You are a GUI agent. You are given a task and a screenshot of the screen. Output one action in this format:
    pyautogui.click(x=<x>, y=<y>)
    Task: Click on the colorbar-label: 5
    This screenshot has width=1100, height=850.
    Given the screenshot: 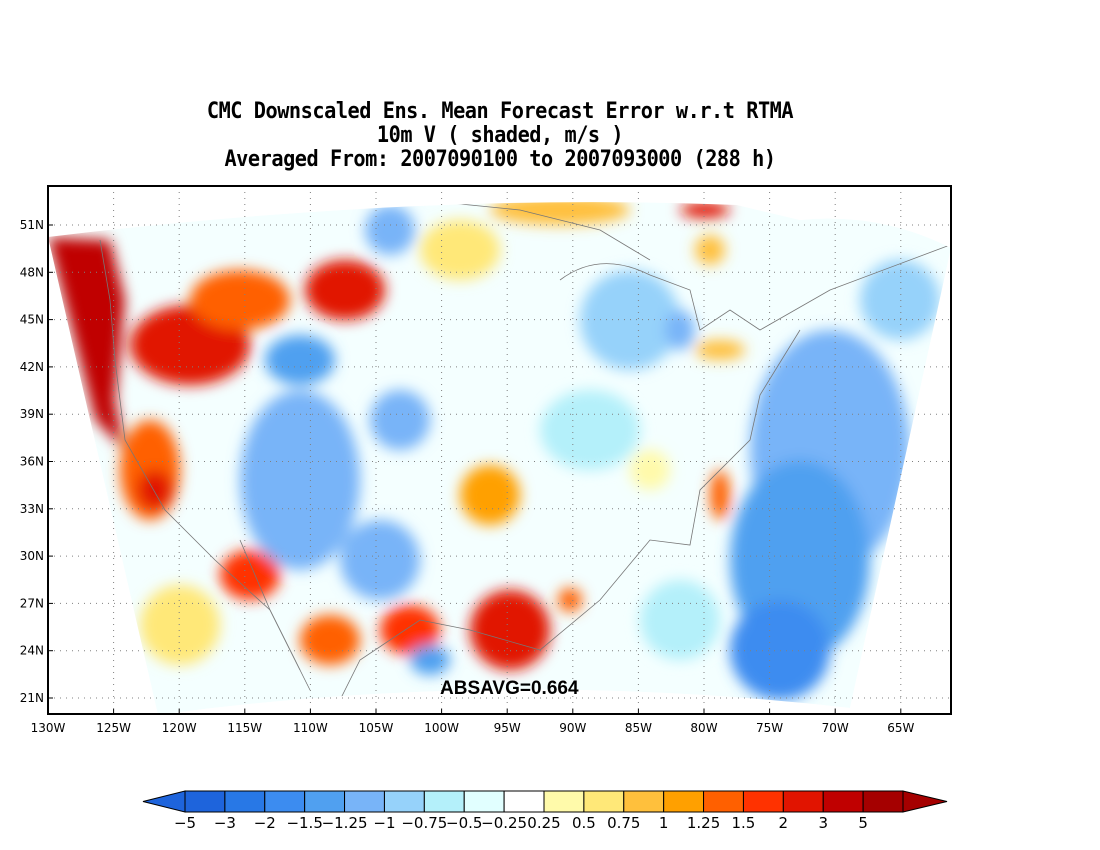 What is the action you would take?
    pyautogui.click(x=863, y=823)
    